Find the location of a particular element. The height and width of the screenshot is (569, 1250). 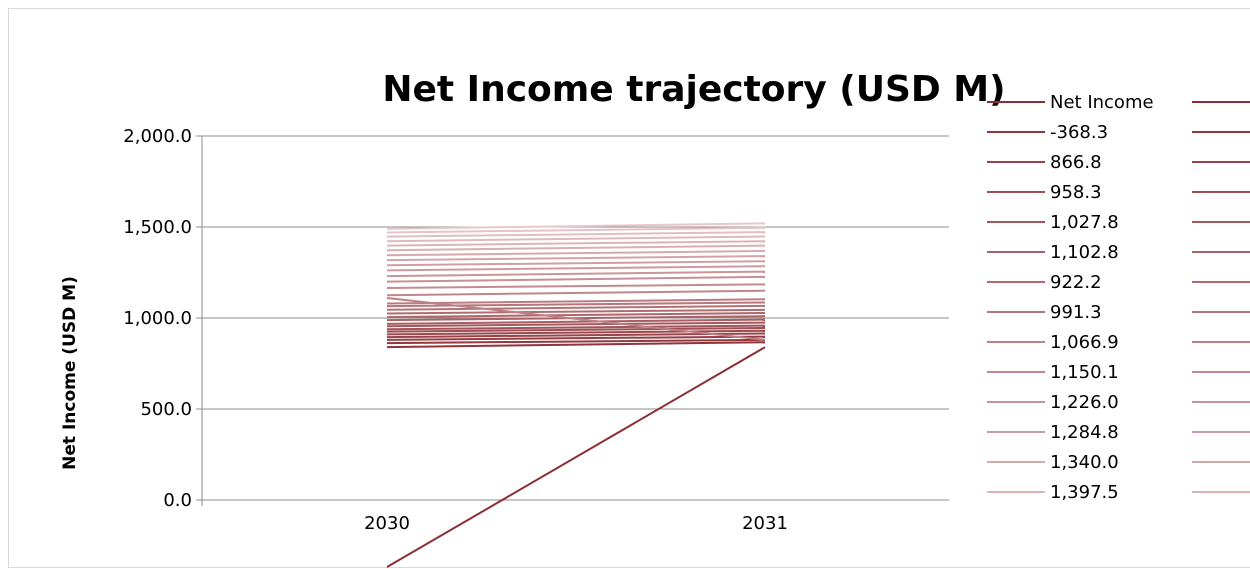

legend-entry: 866.8 is located at coordinates (1076, 162).